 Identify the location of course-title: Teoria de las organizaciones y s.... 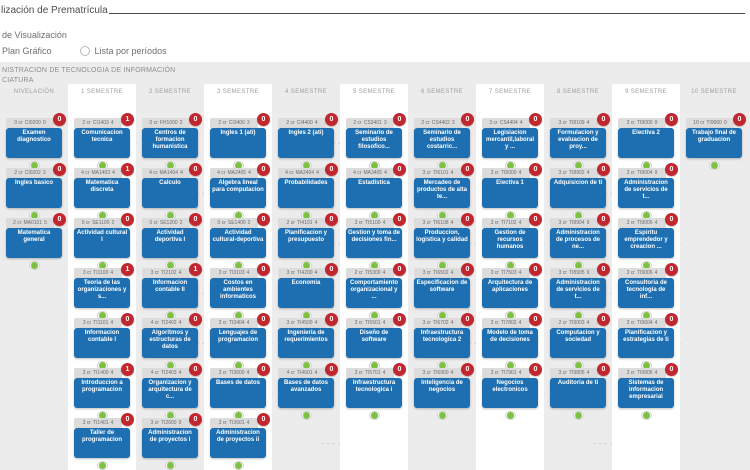
(102, 293).